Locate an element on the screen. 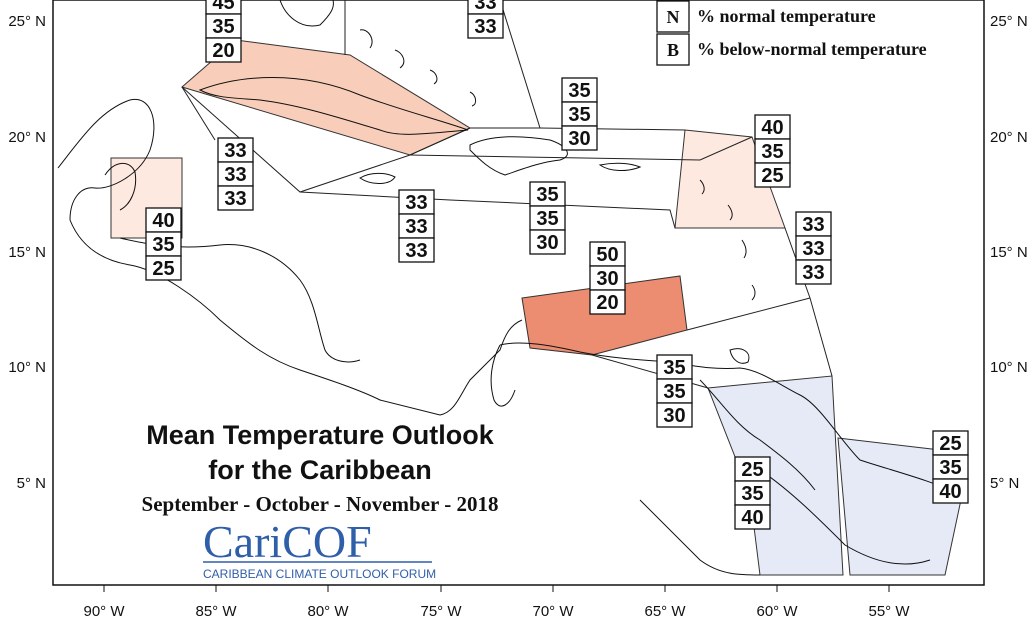 Image resolution: width=1036 pixels, height=635 pixels. prob-value: 50 is located at coordinates (607, 255).